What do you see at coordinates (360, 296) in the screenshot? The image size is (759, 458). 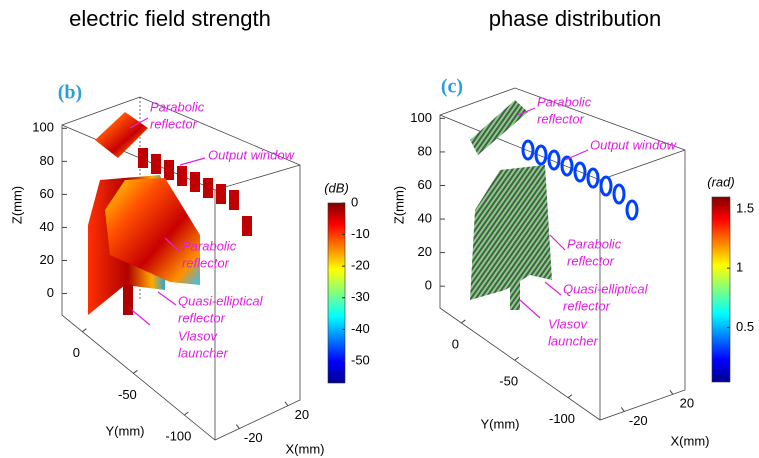 I see `colorbar-tick-label: -30` at bounding box center [360, 296].